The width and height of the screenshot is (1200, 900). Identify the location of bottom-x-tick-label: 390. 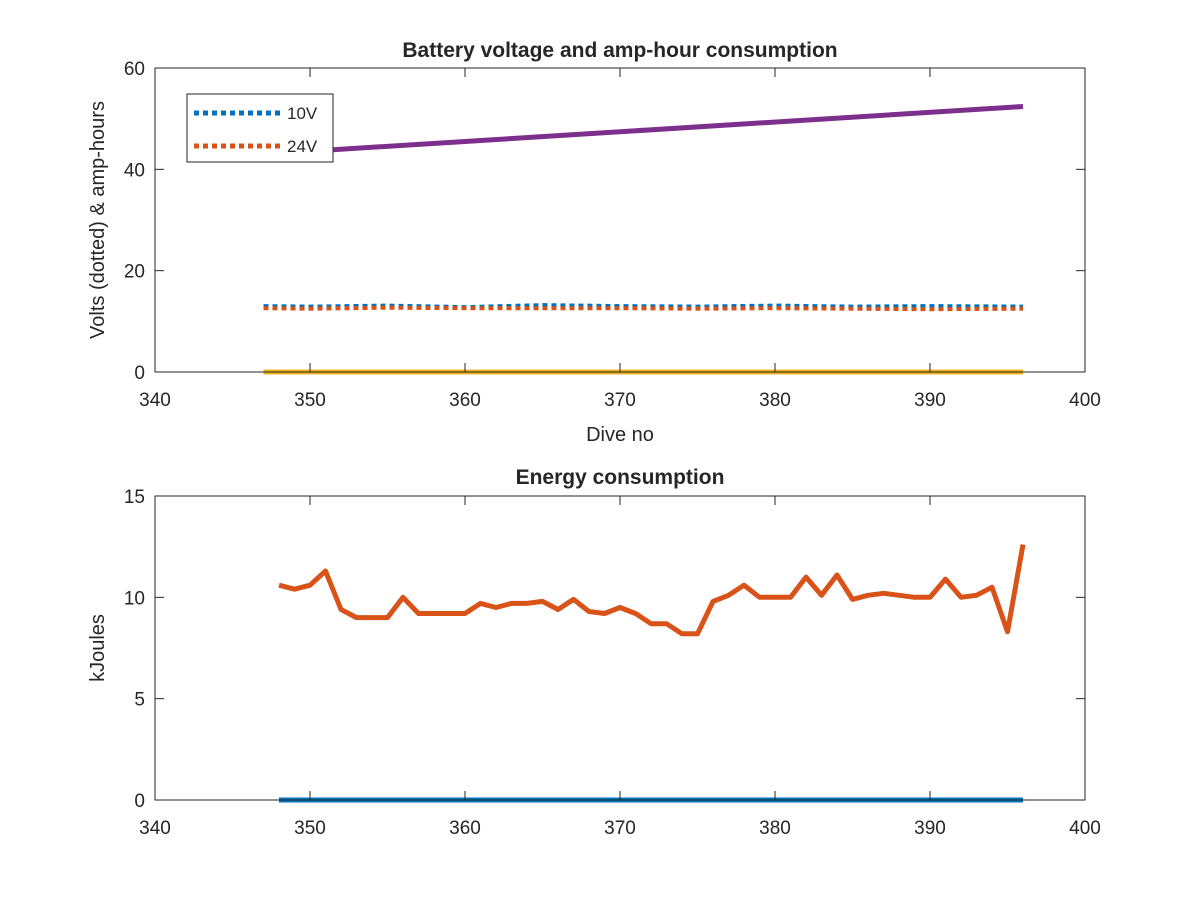
(930, 828).